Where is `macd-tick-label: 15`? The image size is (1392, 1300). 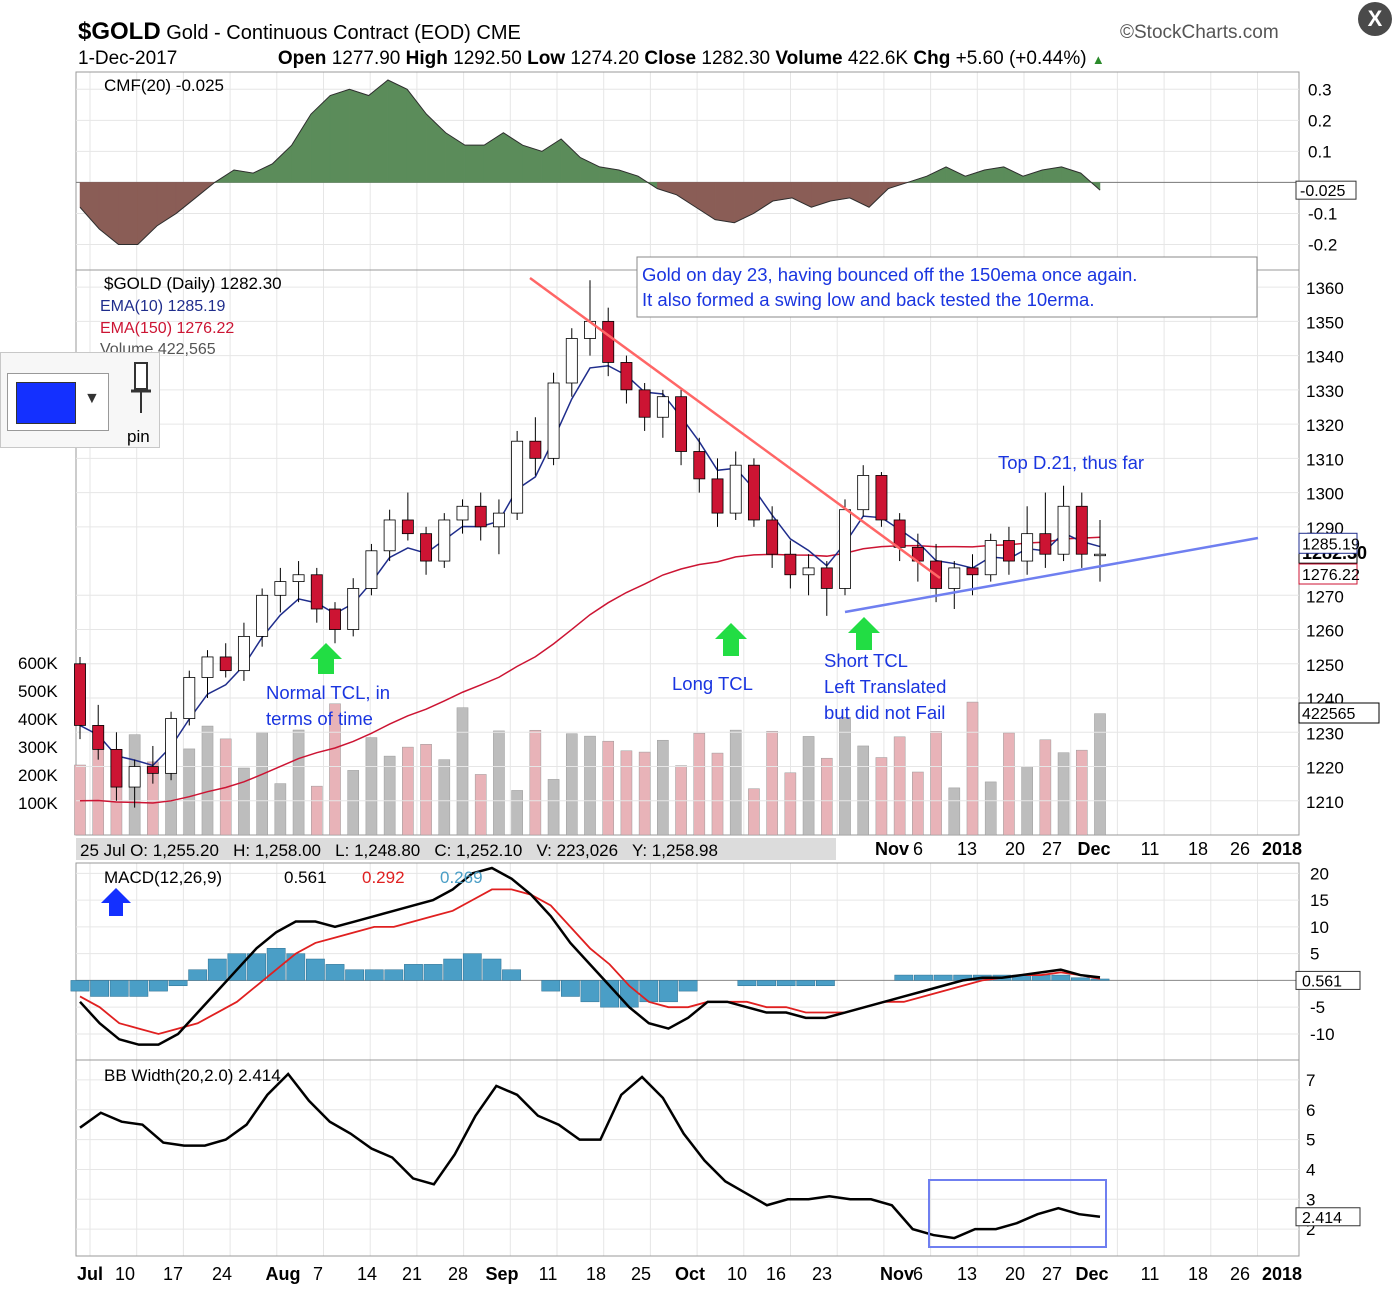
macd-tick-label: 15 is located at coordinates (1319, 900).